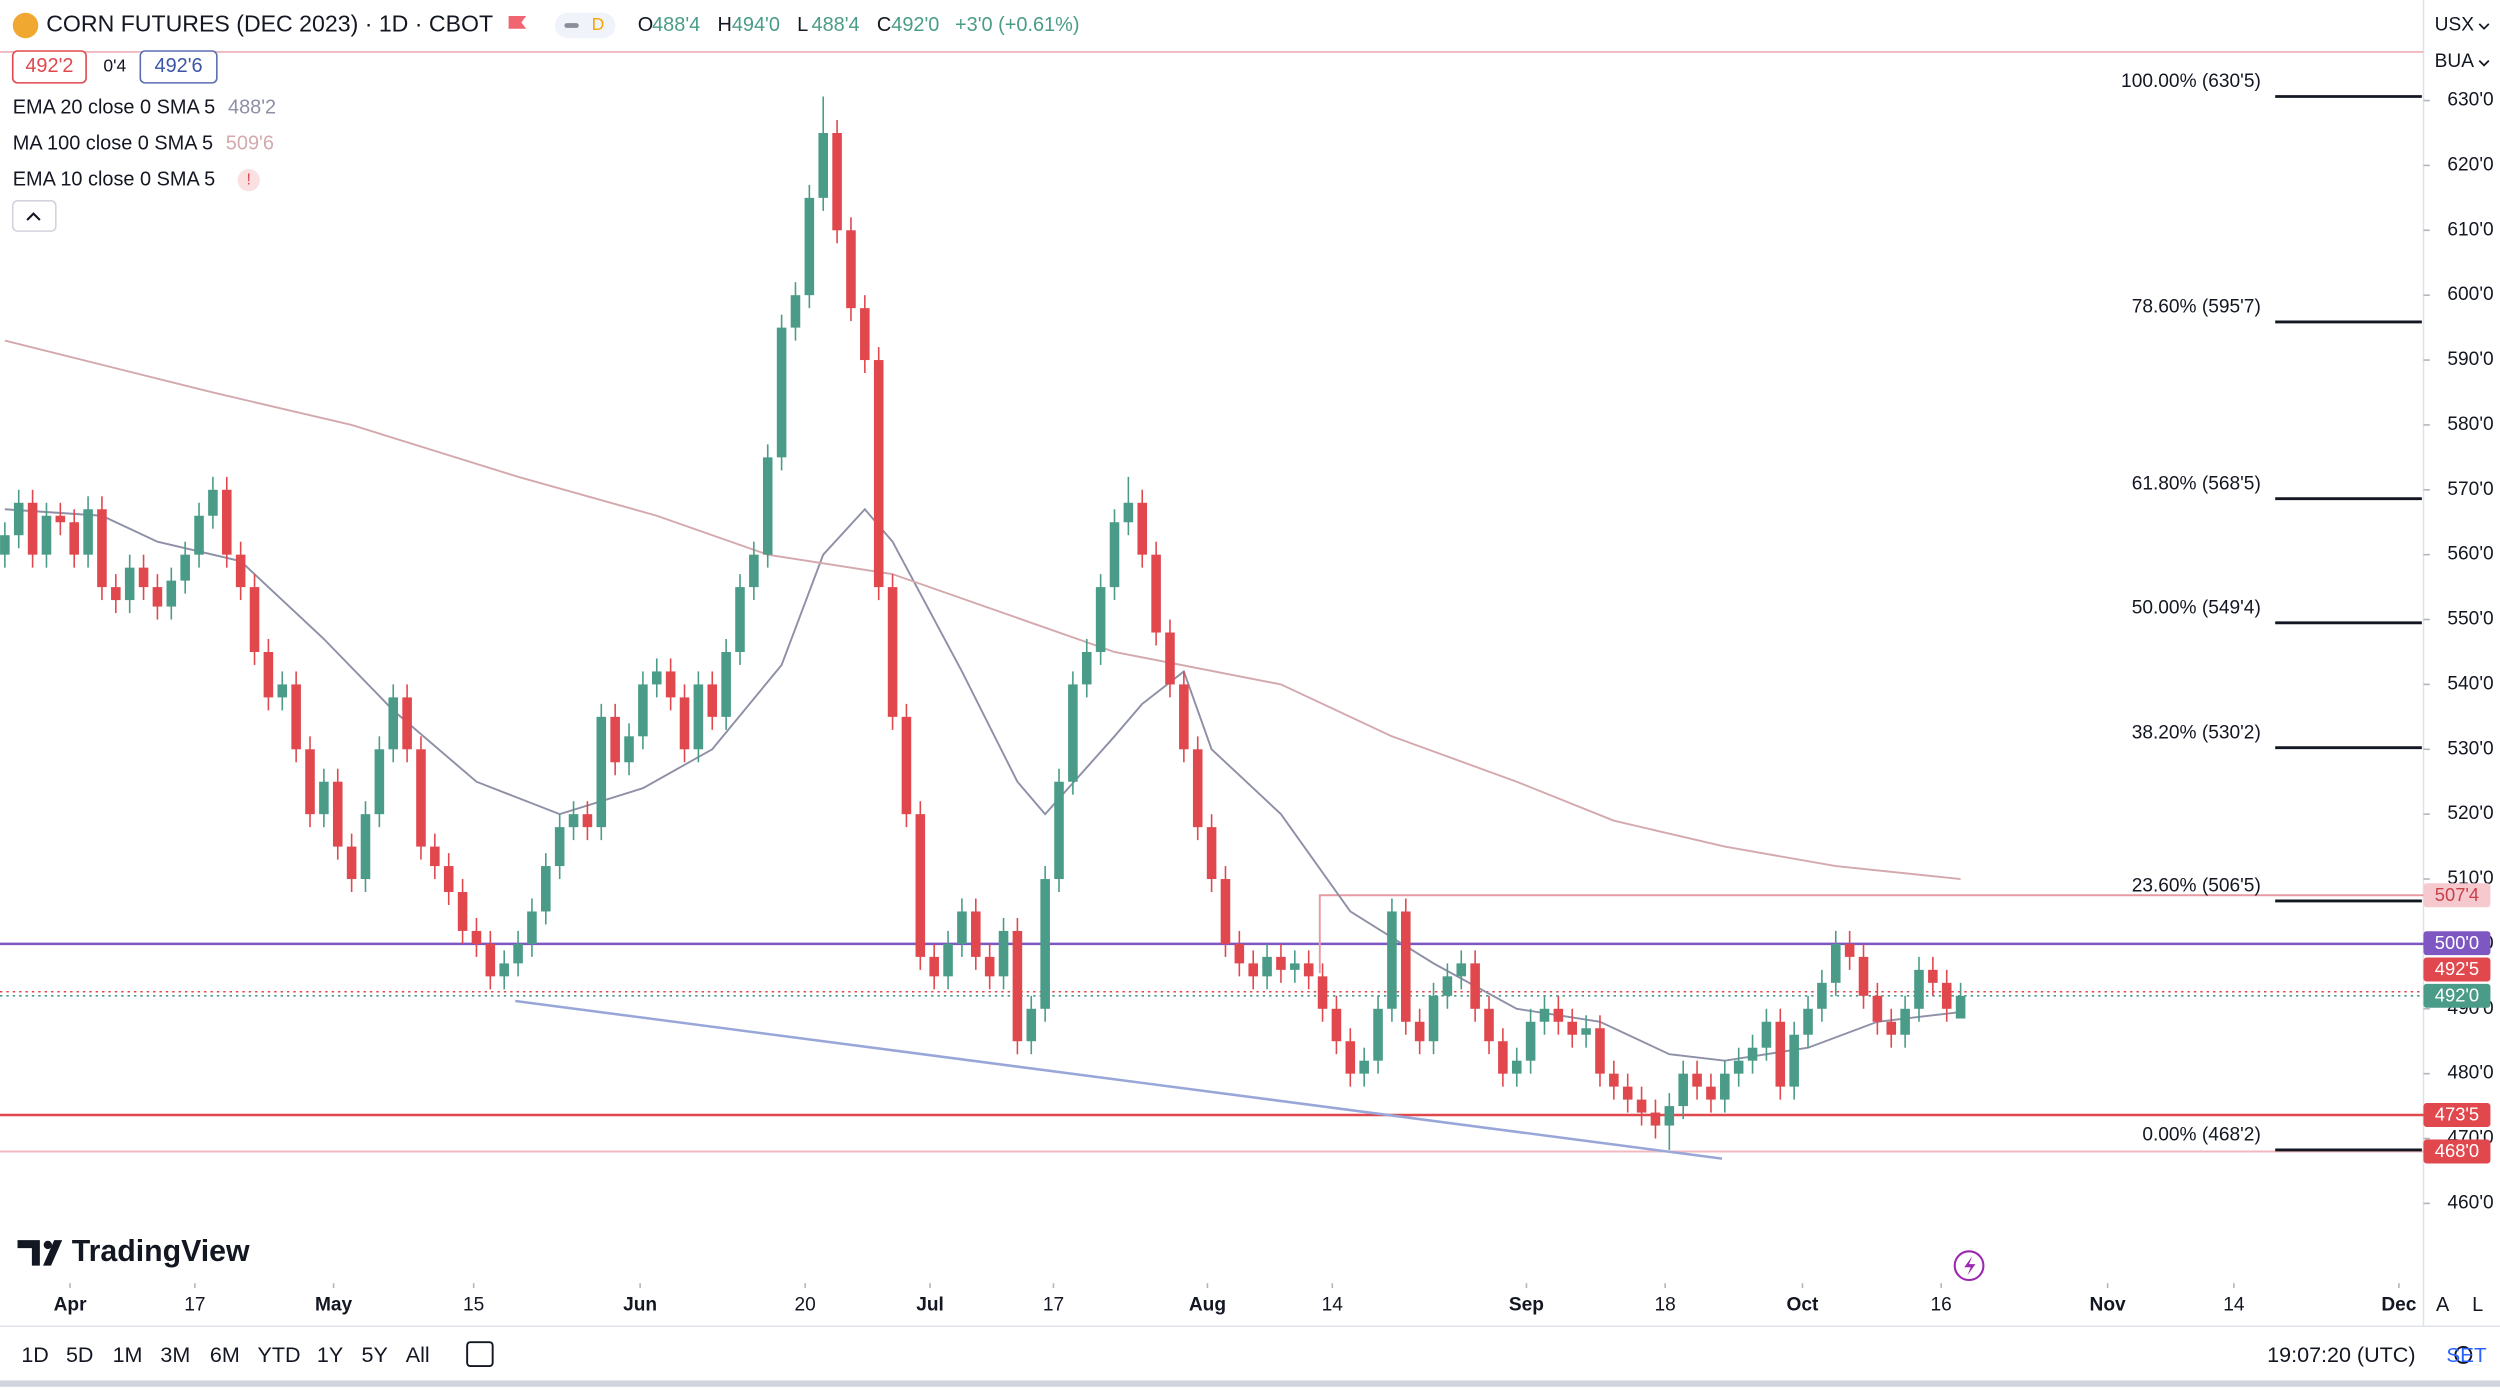 This screenshot has height=1390, width=2500. I want to click on x-tick-label: Apr, so click(70, 1305).